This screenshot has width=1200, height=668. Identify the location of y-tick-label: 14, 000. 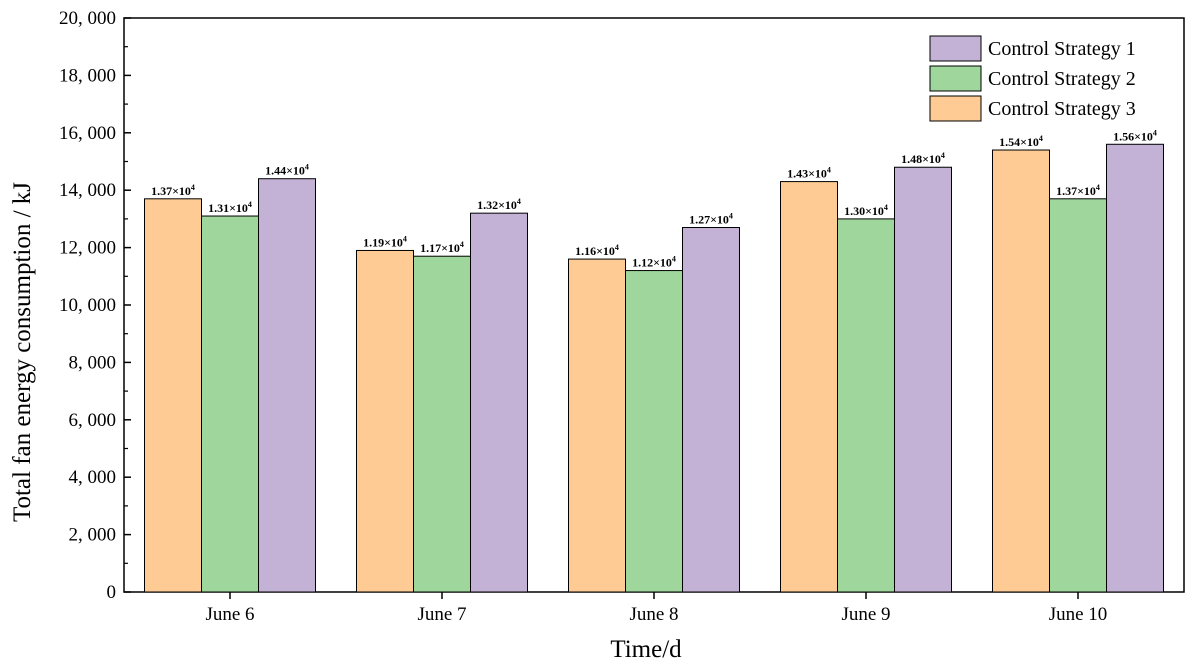
(87, 190).